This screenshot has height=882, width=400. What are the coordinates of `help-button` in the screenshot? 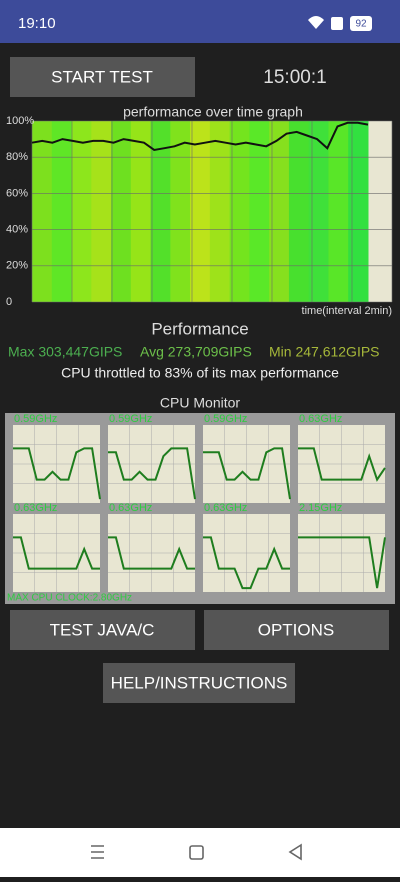 It's located at (199, 683).